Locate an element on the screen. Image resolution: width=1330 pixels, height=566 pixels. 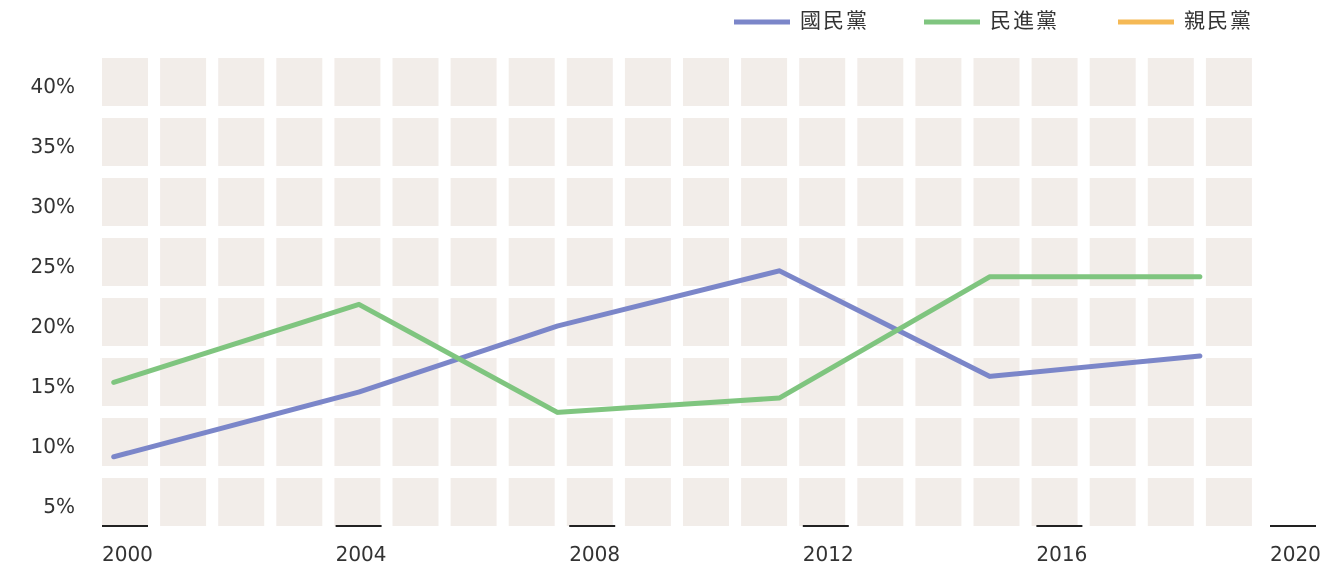
y-tick-label: 25% is located at coordinates (53, 266).